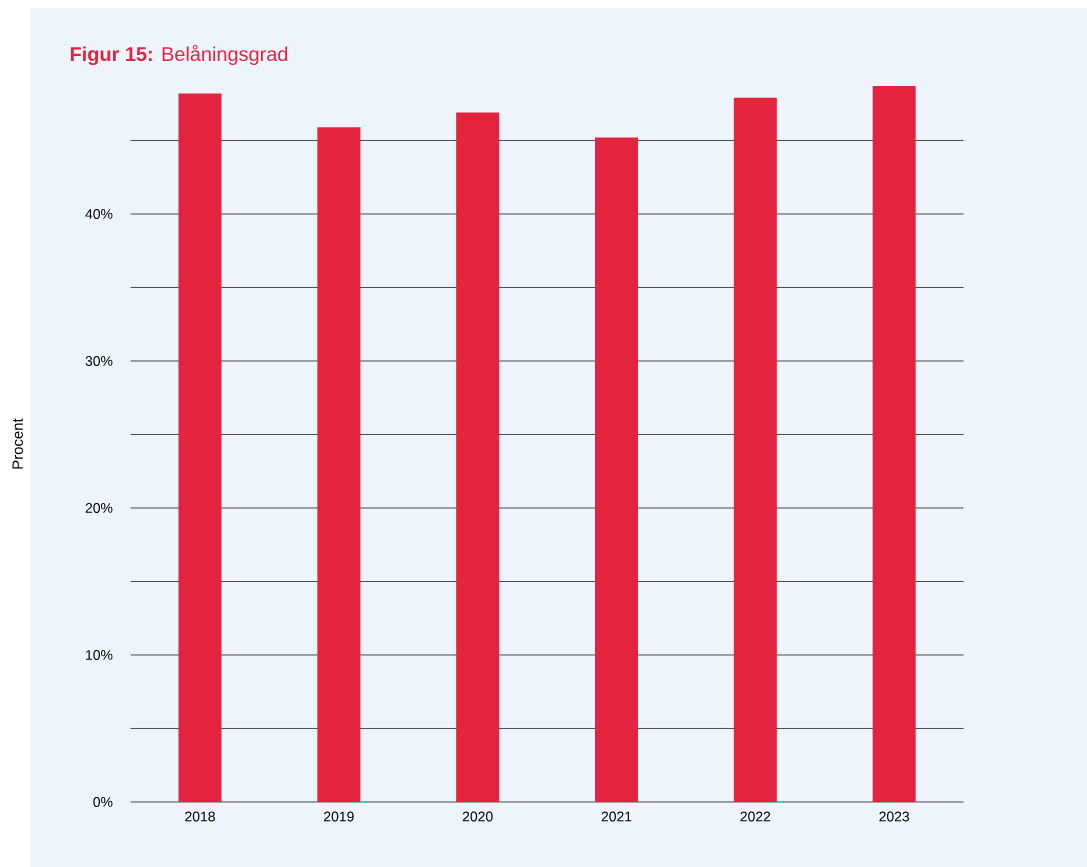 The image size is (1087, 867). Describe the element at coordinates (616, 816) in the screenshot. I see `x-tick-label: 2021` at that location.